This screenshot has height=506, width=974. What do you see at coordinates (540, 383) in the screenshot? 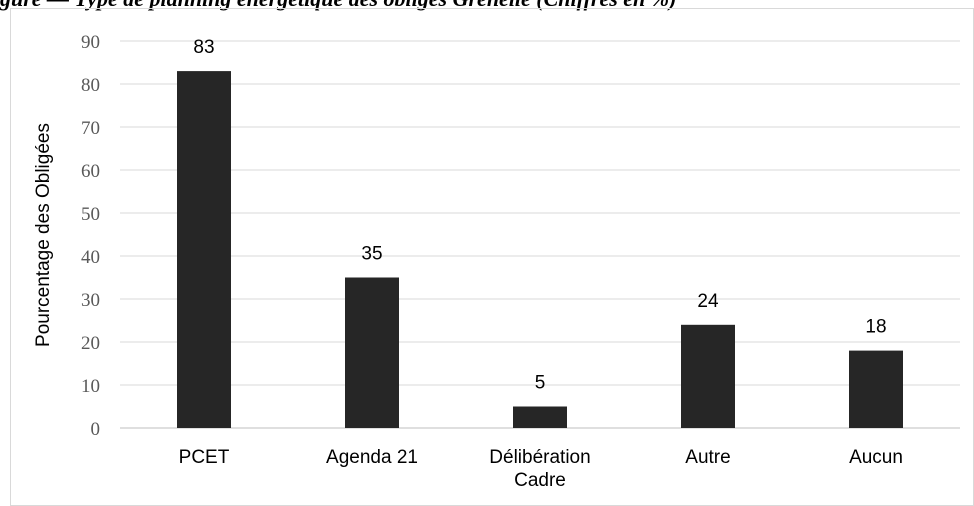
I see `data-label: 5` at bounding box center [540, 383].